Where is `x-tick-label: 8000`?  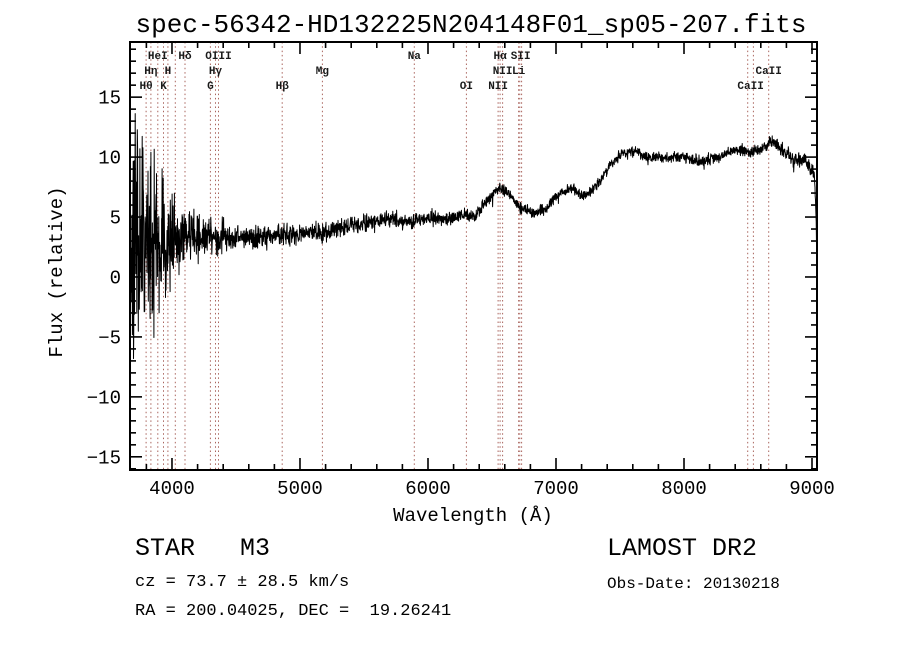
x-tick-label: 8000 is located at coordinates (684, 489).